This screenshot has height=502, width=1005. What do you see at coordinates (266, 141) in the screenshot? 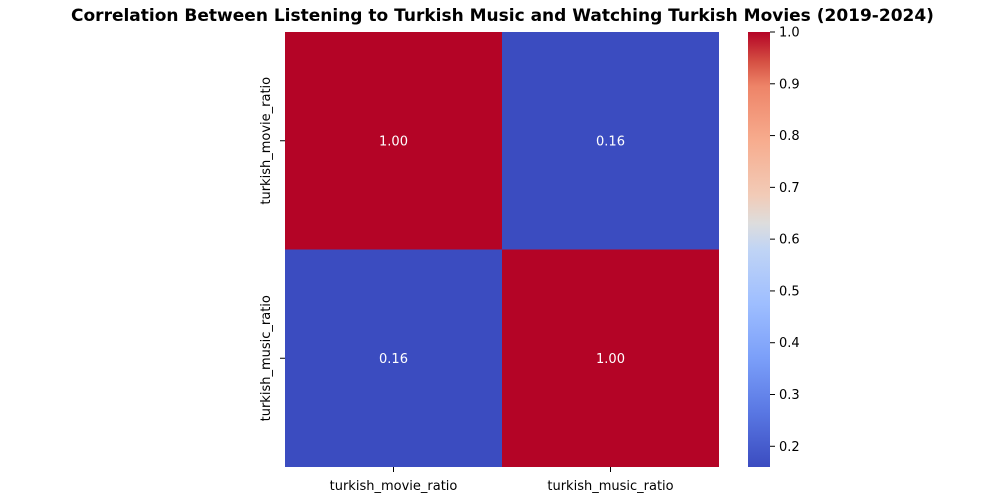
I see `y-tick-label: turkish_movie_ratio` at bounding box center [266, 141].